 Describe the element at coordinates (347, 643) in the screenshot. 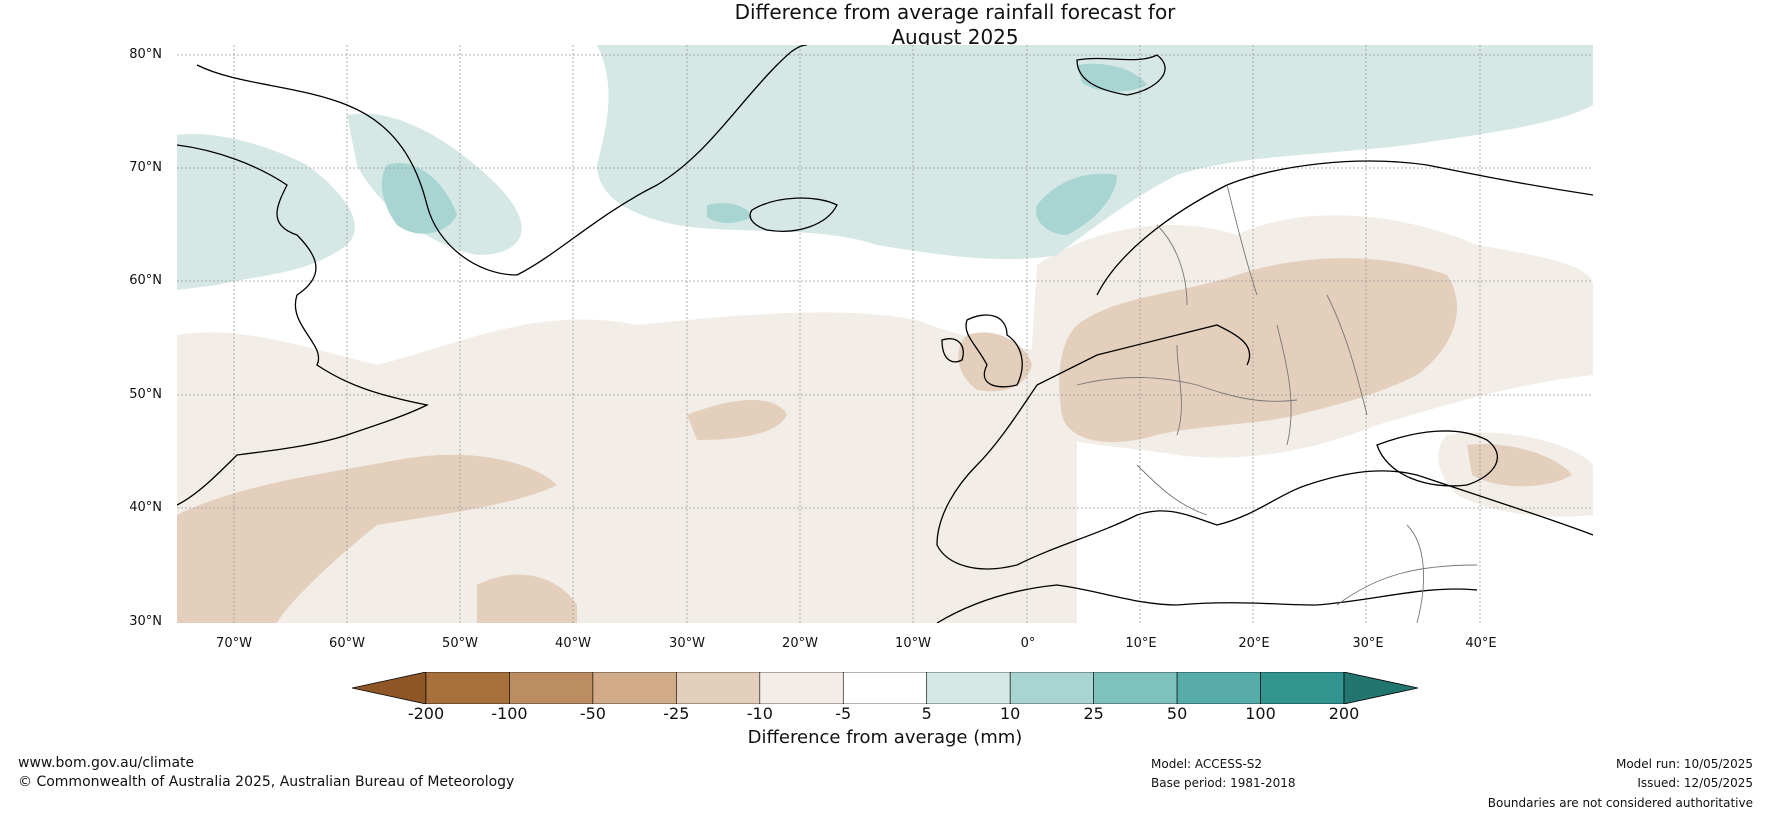

I see `lon-label-60w: 60°W` at that location.